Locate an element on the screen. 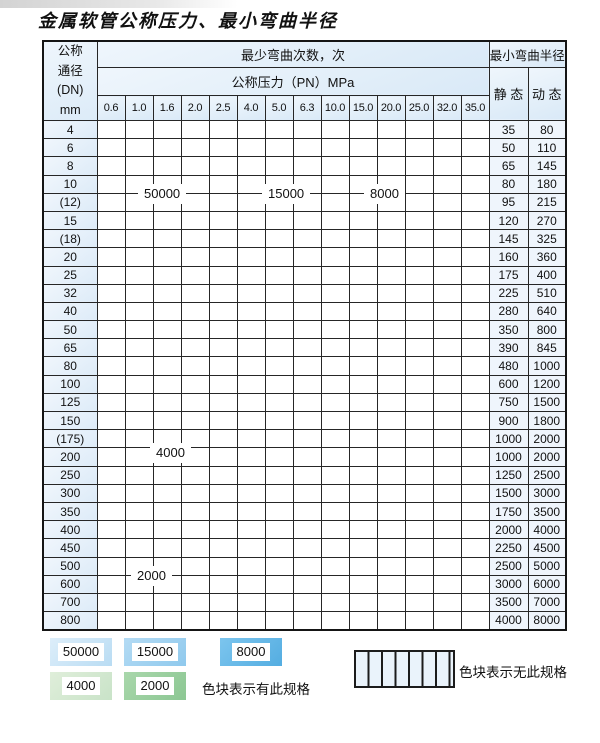 The image size is (600, 743). dn-corner-cell: 公称 通径 (DN) mm is located at coordinates (70, 80).